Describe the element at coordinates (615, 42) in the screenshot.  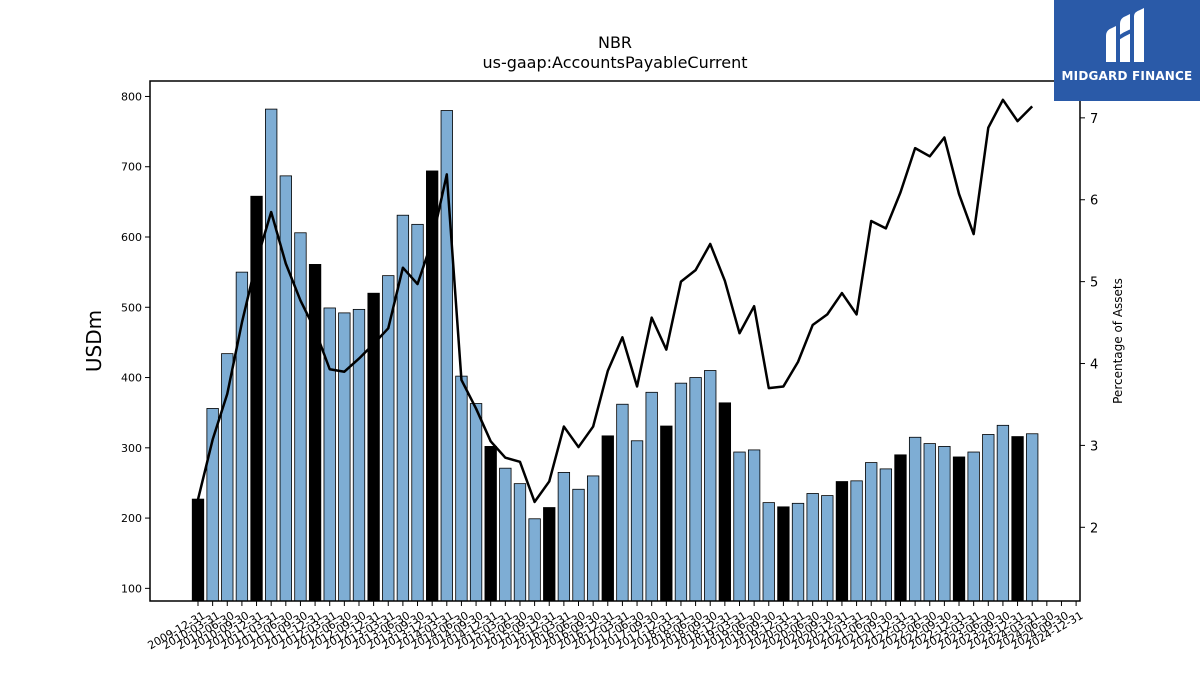
I see `chart-title: NBR` at that location.